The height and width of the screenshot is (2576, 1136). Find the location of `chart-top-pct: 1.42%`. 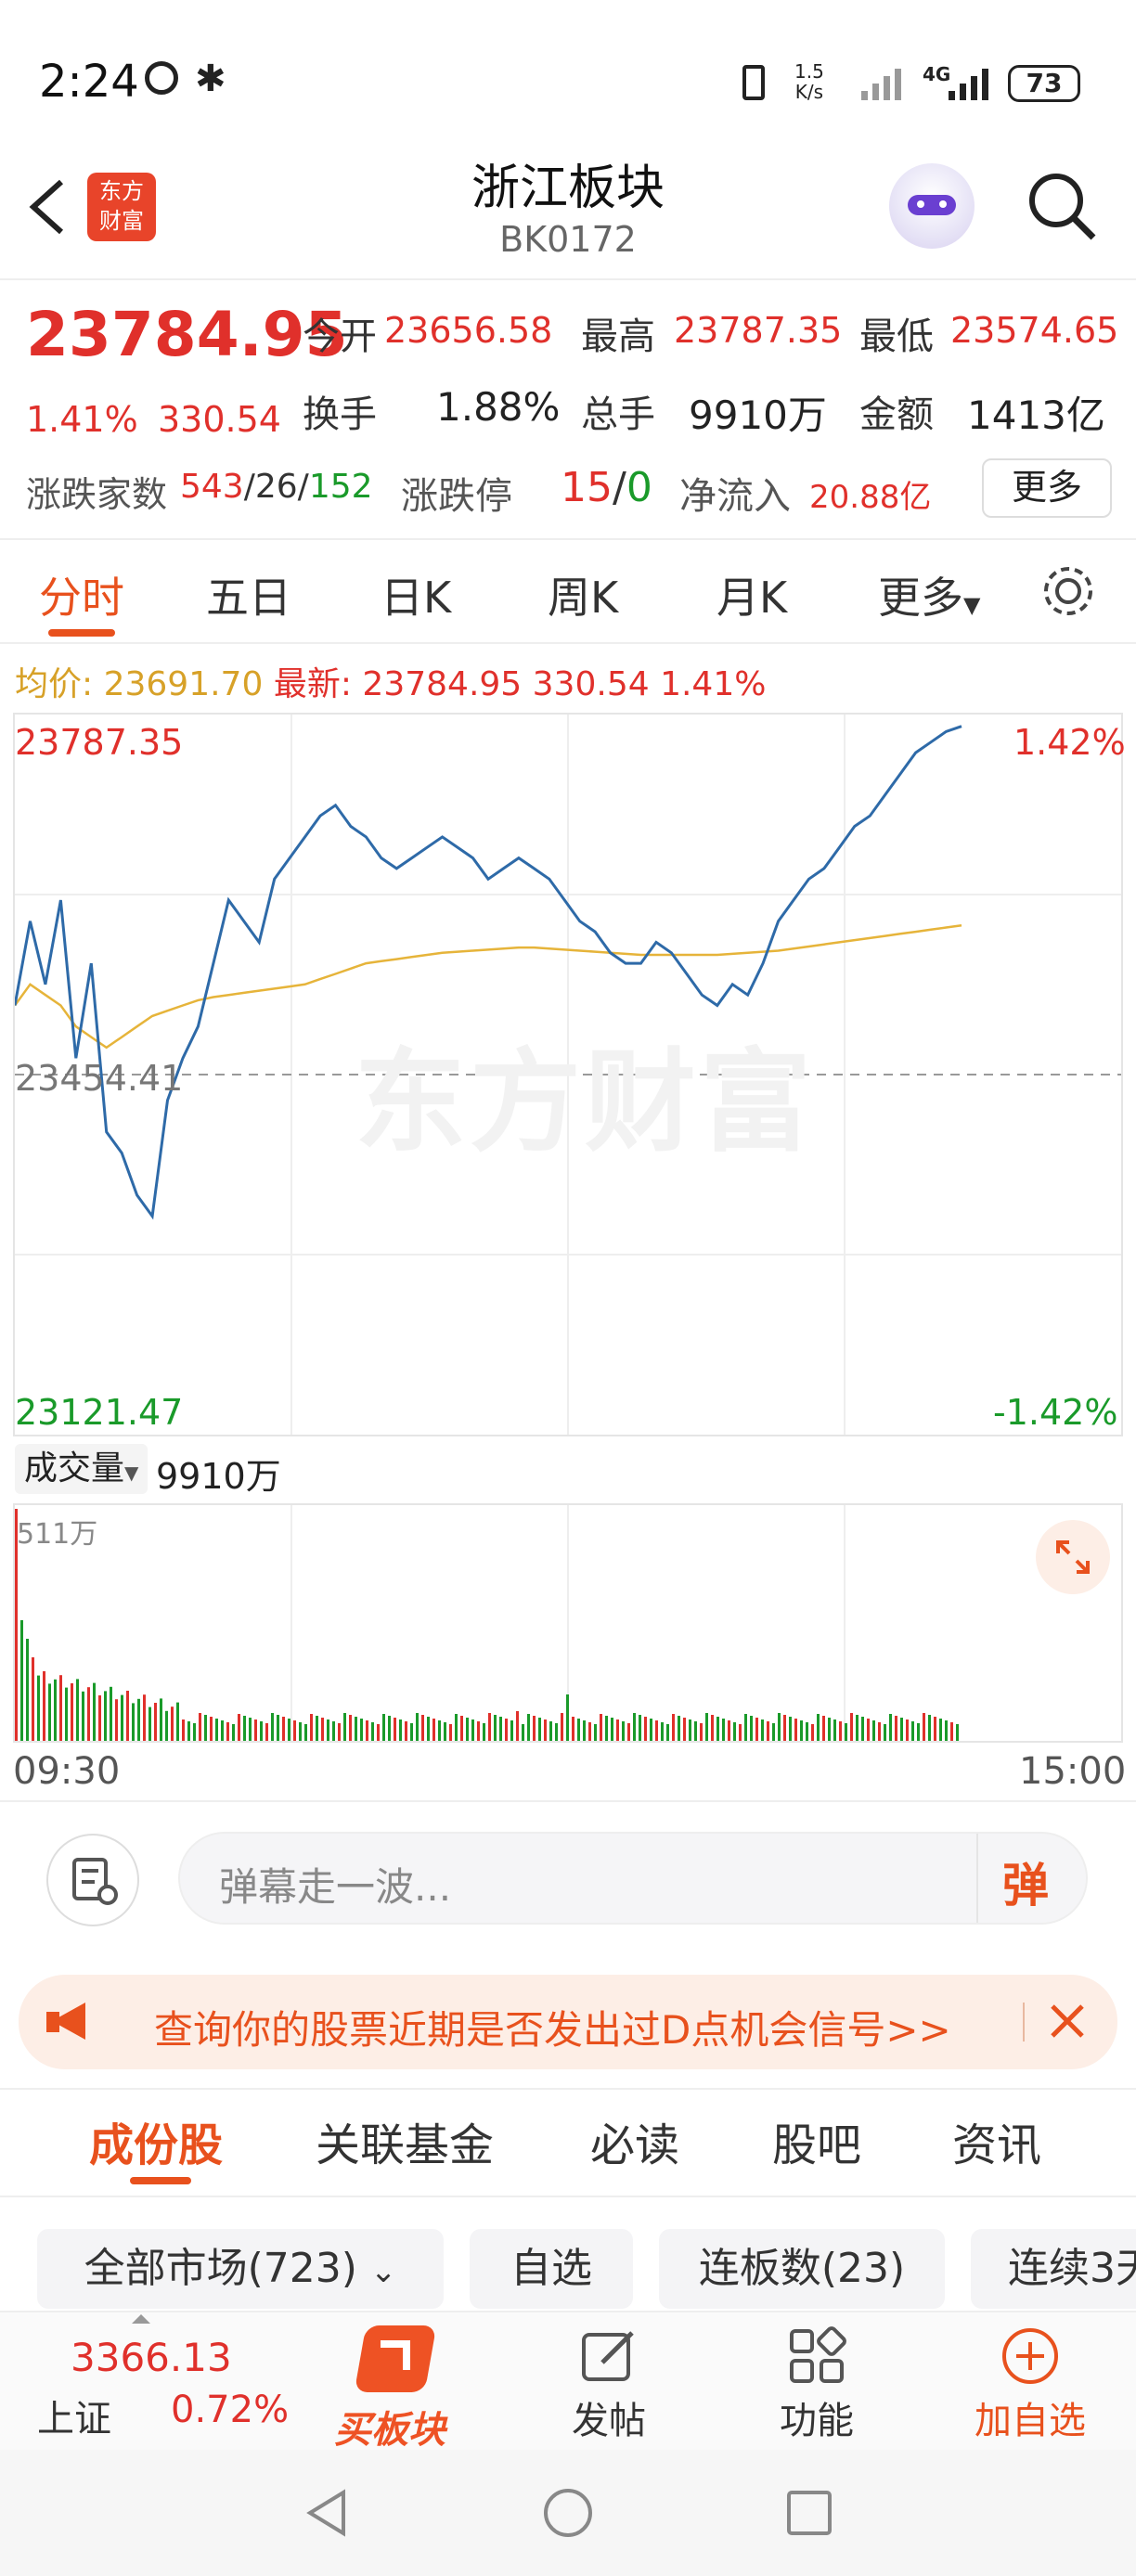

chart-top-pct: 1.42% is located at coordinates (1069, 743).